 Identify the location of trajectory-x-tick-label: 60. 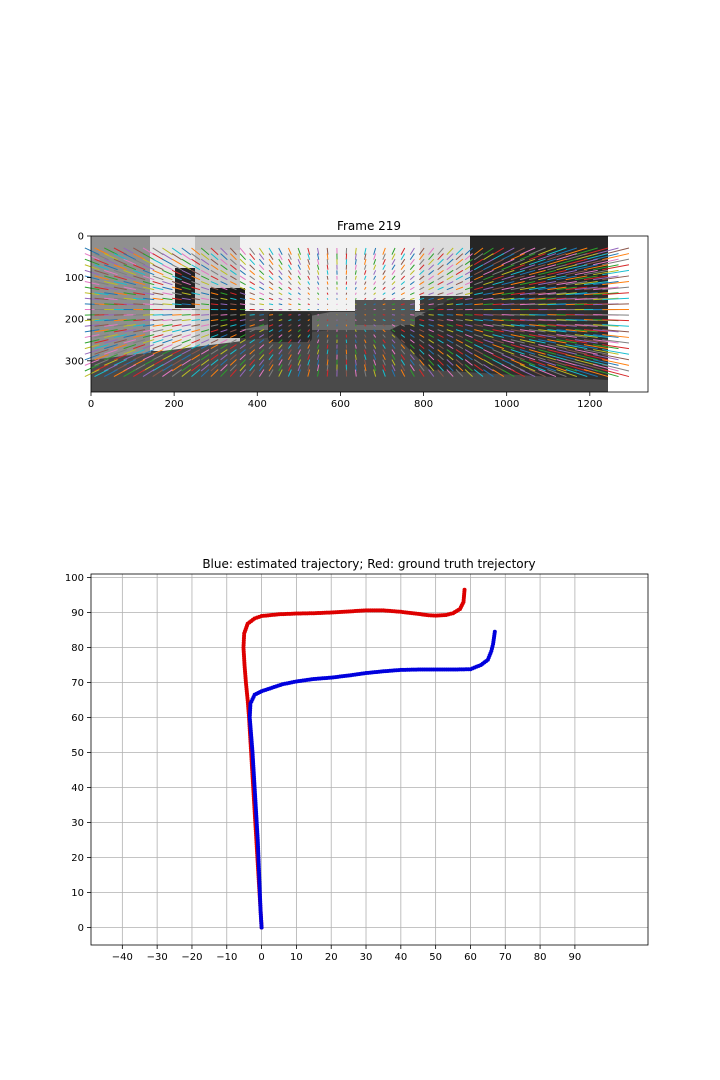
(470, 957).